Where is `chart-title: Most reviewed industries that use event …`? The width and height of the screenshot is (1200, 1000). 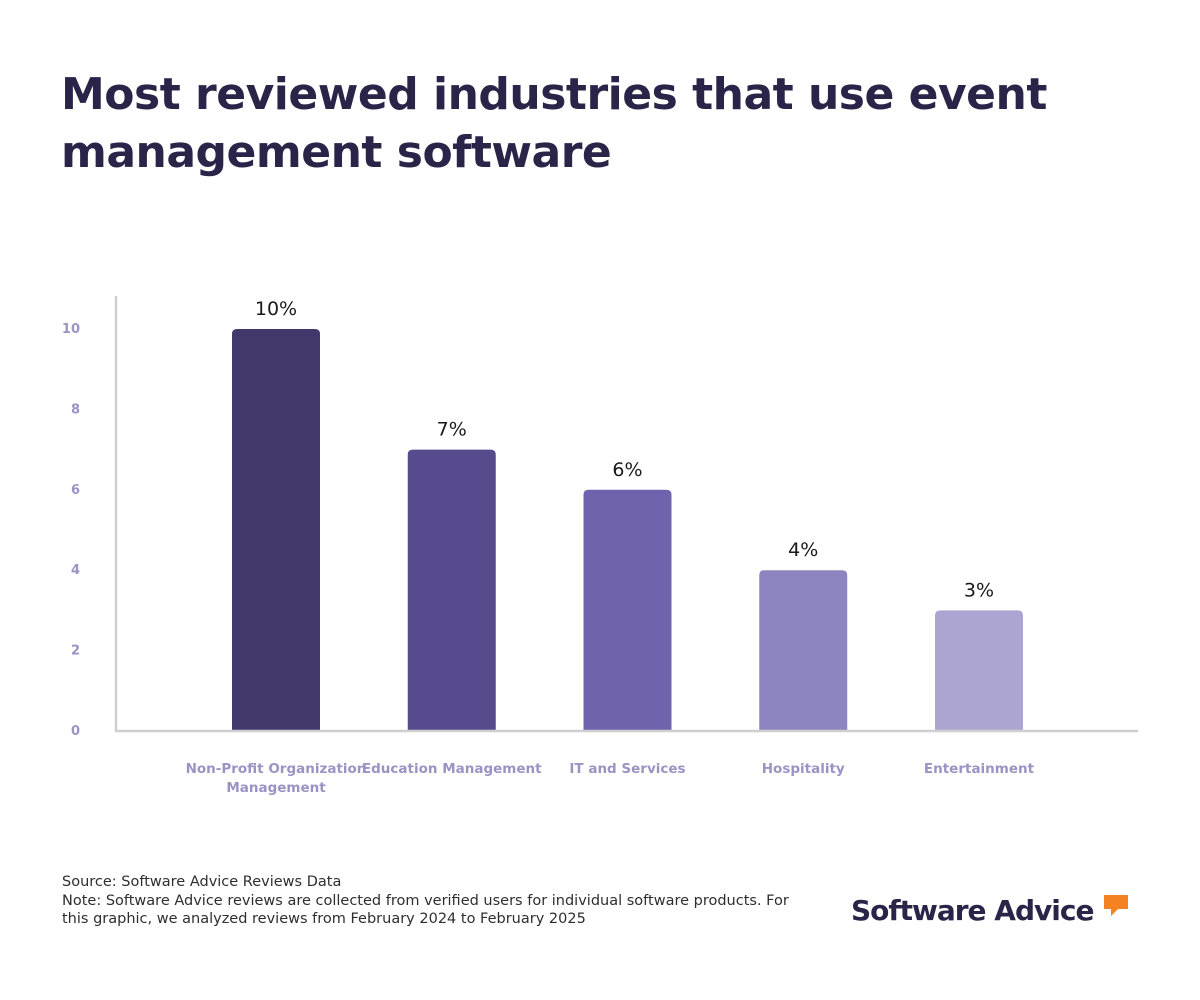 chart-title: Most reviewed industries that use event … is located at coordinates (554, 123).